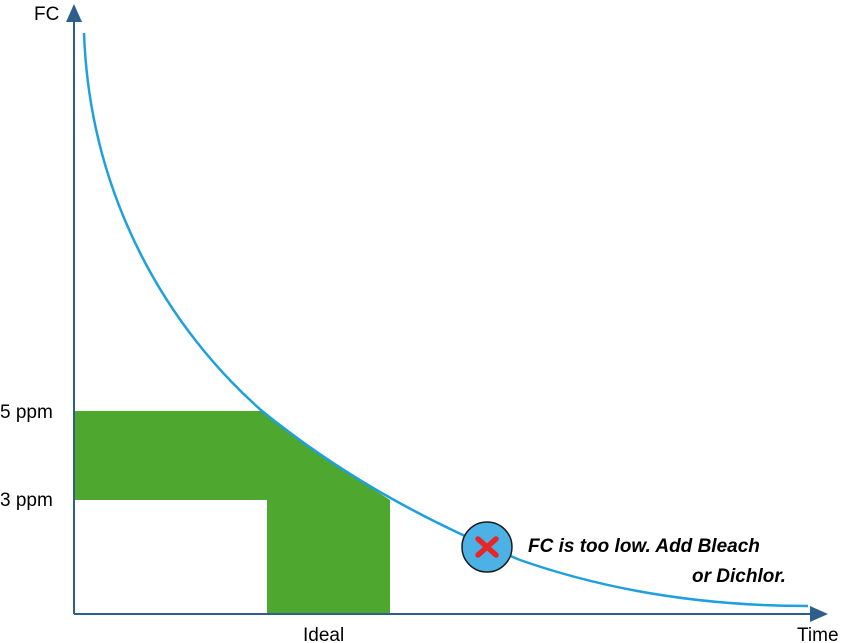 The image size is (849, 643). I want to click on y-tick-5ppm: 5 ppm, so click(26, 412).